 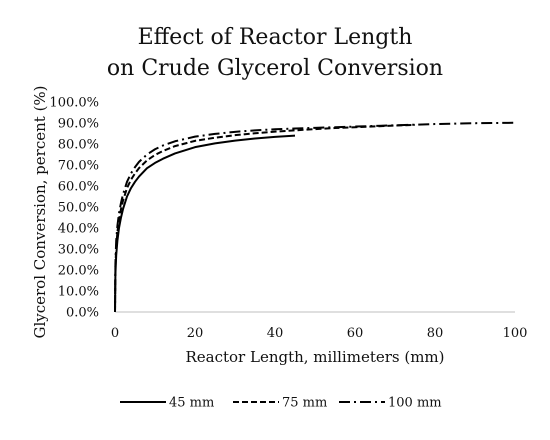 What do you see at coordinates (82, 313) in the screenshot?
I see `y-tick-label: 0.0%` at bounding box center [82, 313].